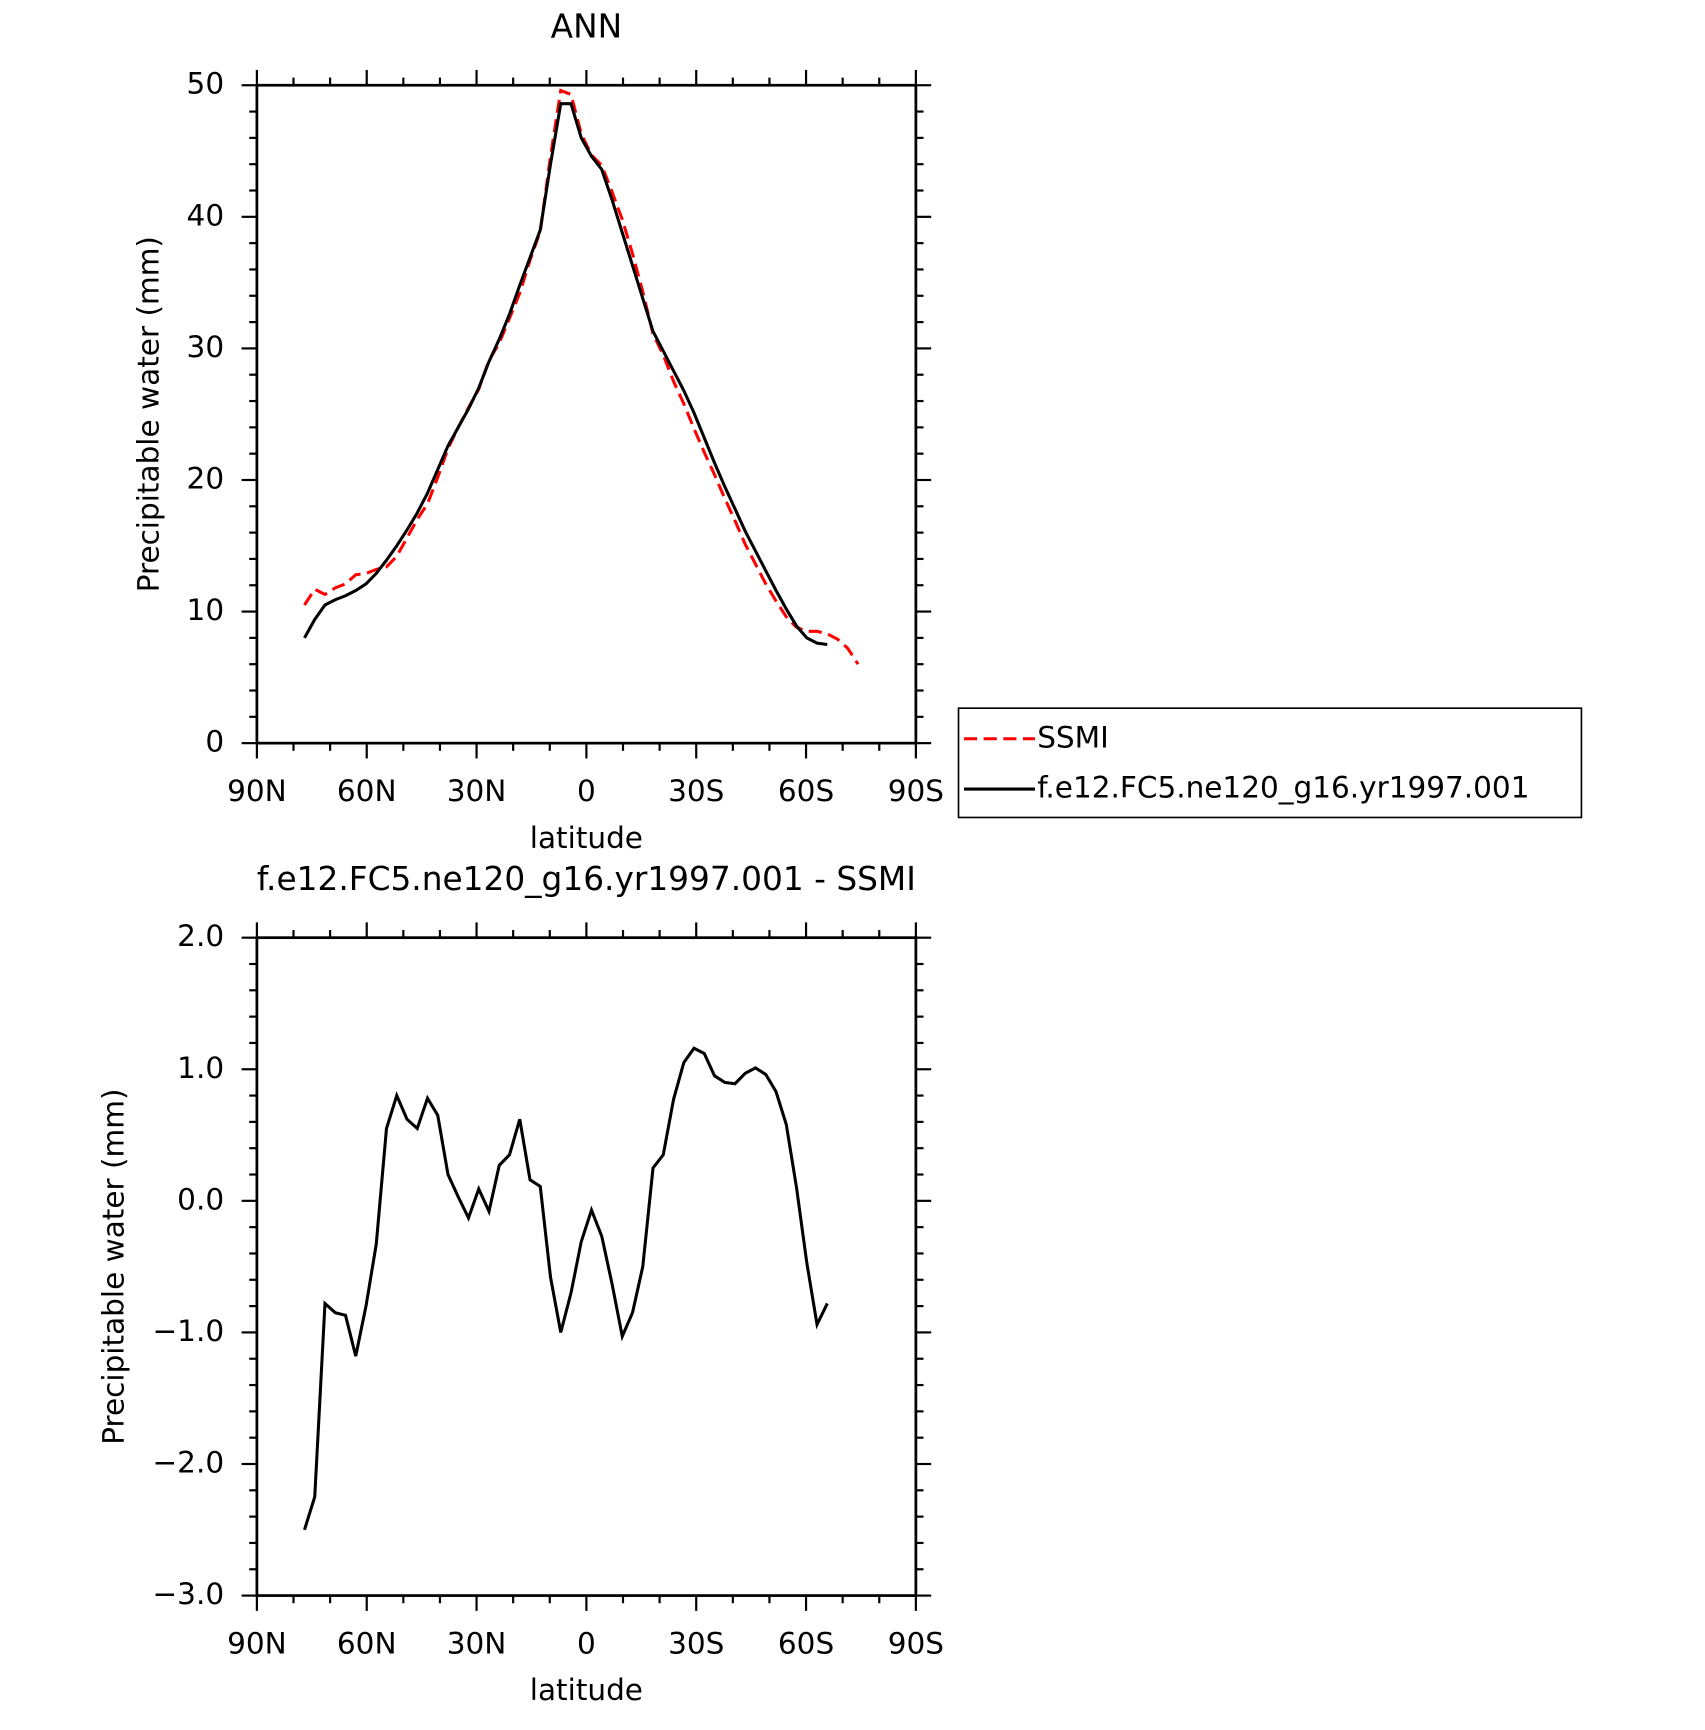 The image size is (1705, 1730). Describe the element at coordinates (206, 478) in the screenshot. I see `y-tick-label: 20` at that location.